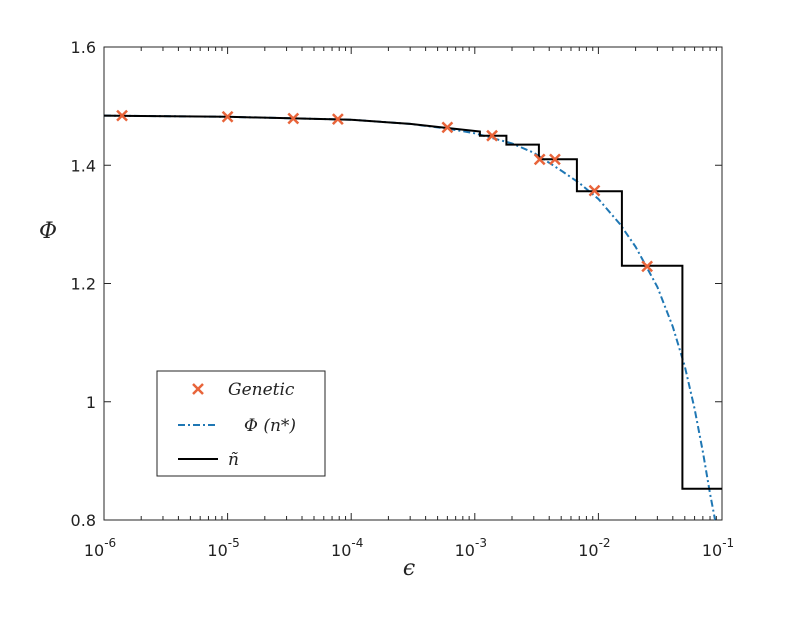 The image size is (799, 627). I want to click on x-tick-label: 10⁻⁵, so click(223, 548).